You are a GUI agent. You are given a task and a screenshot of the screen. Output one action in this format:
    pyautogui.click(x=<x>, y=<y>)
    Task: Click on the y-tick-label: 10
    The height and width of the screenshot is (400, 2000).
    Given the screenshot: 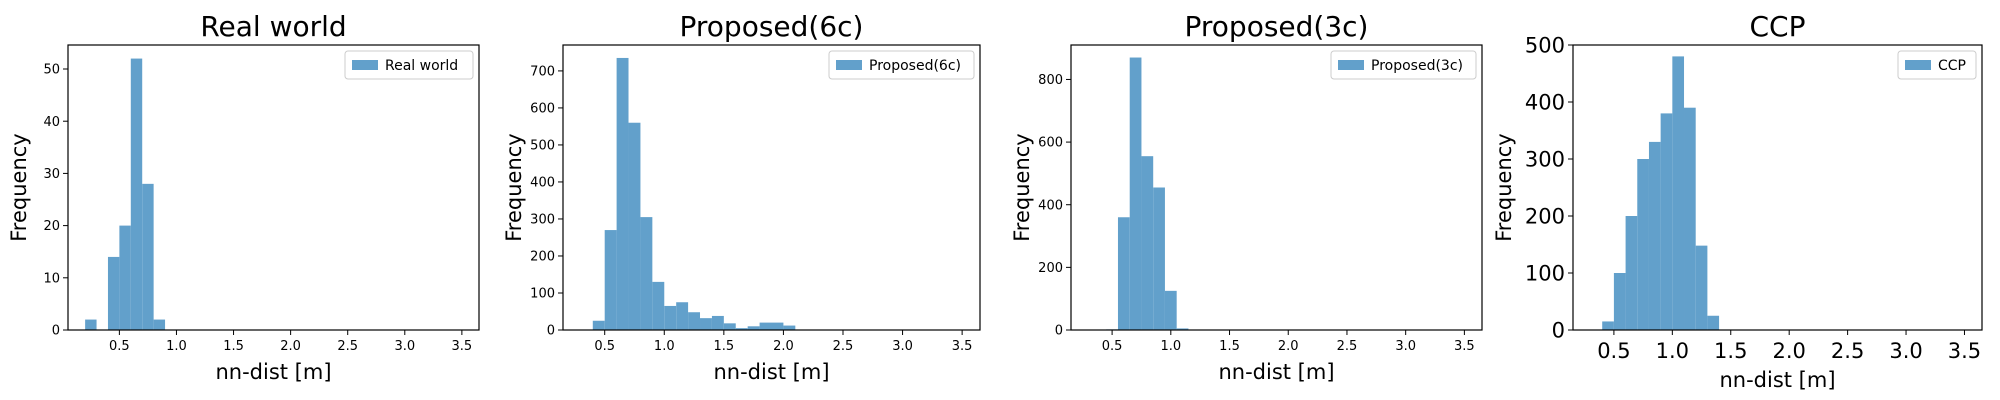 What is the action you would take?
    pyautogui.click(x=51, y=278)
    